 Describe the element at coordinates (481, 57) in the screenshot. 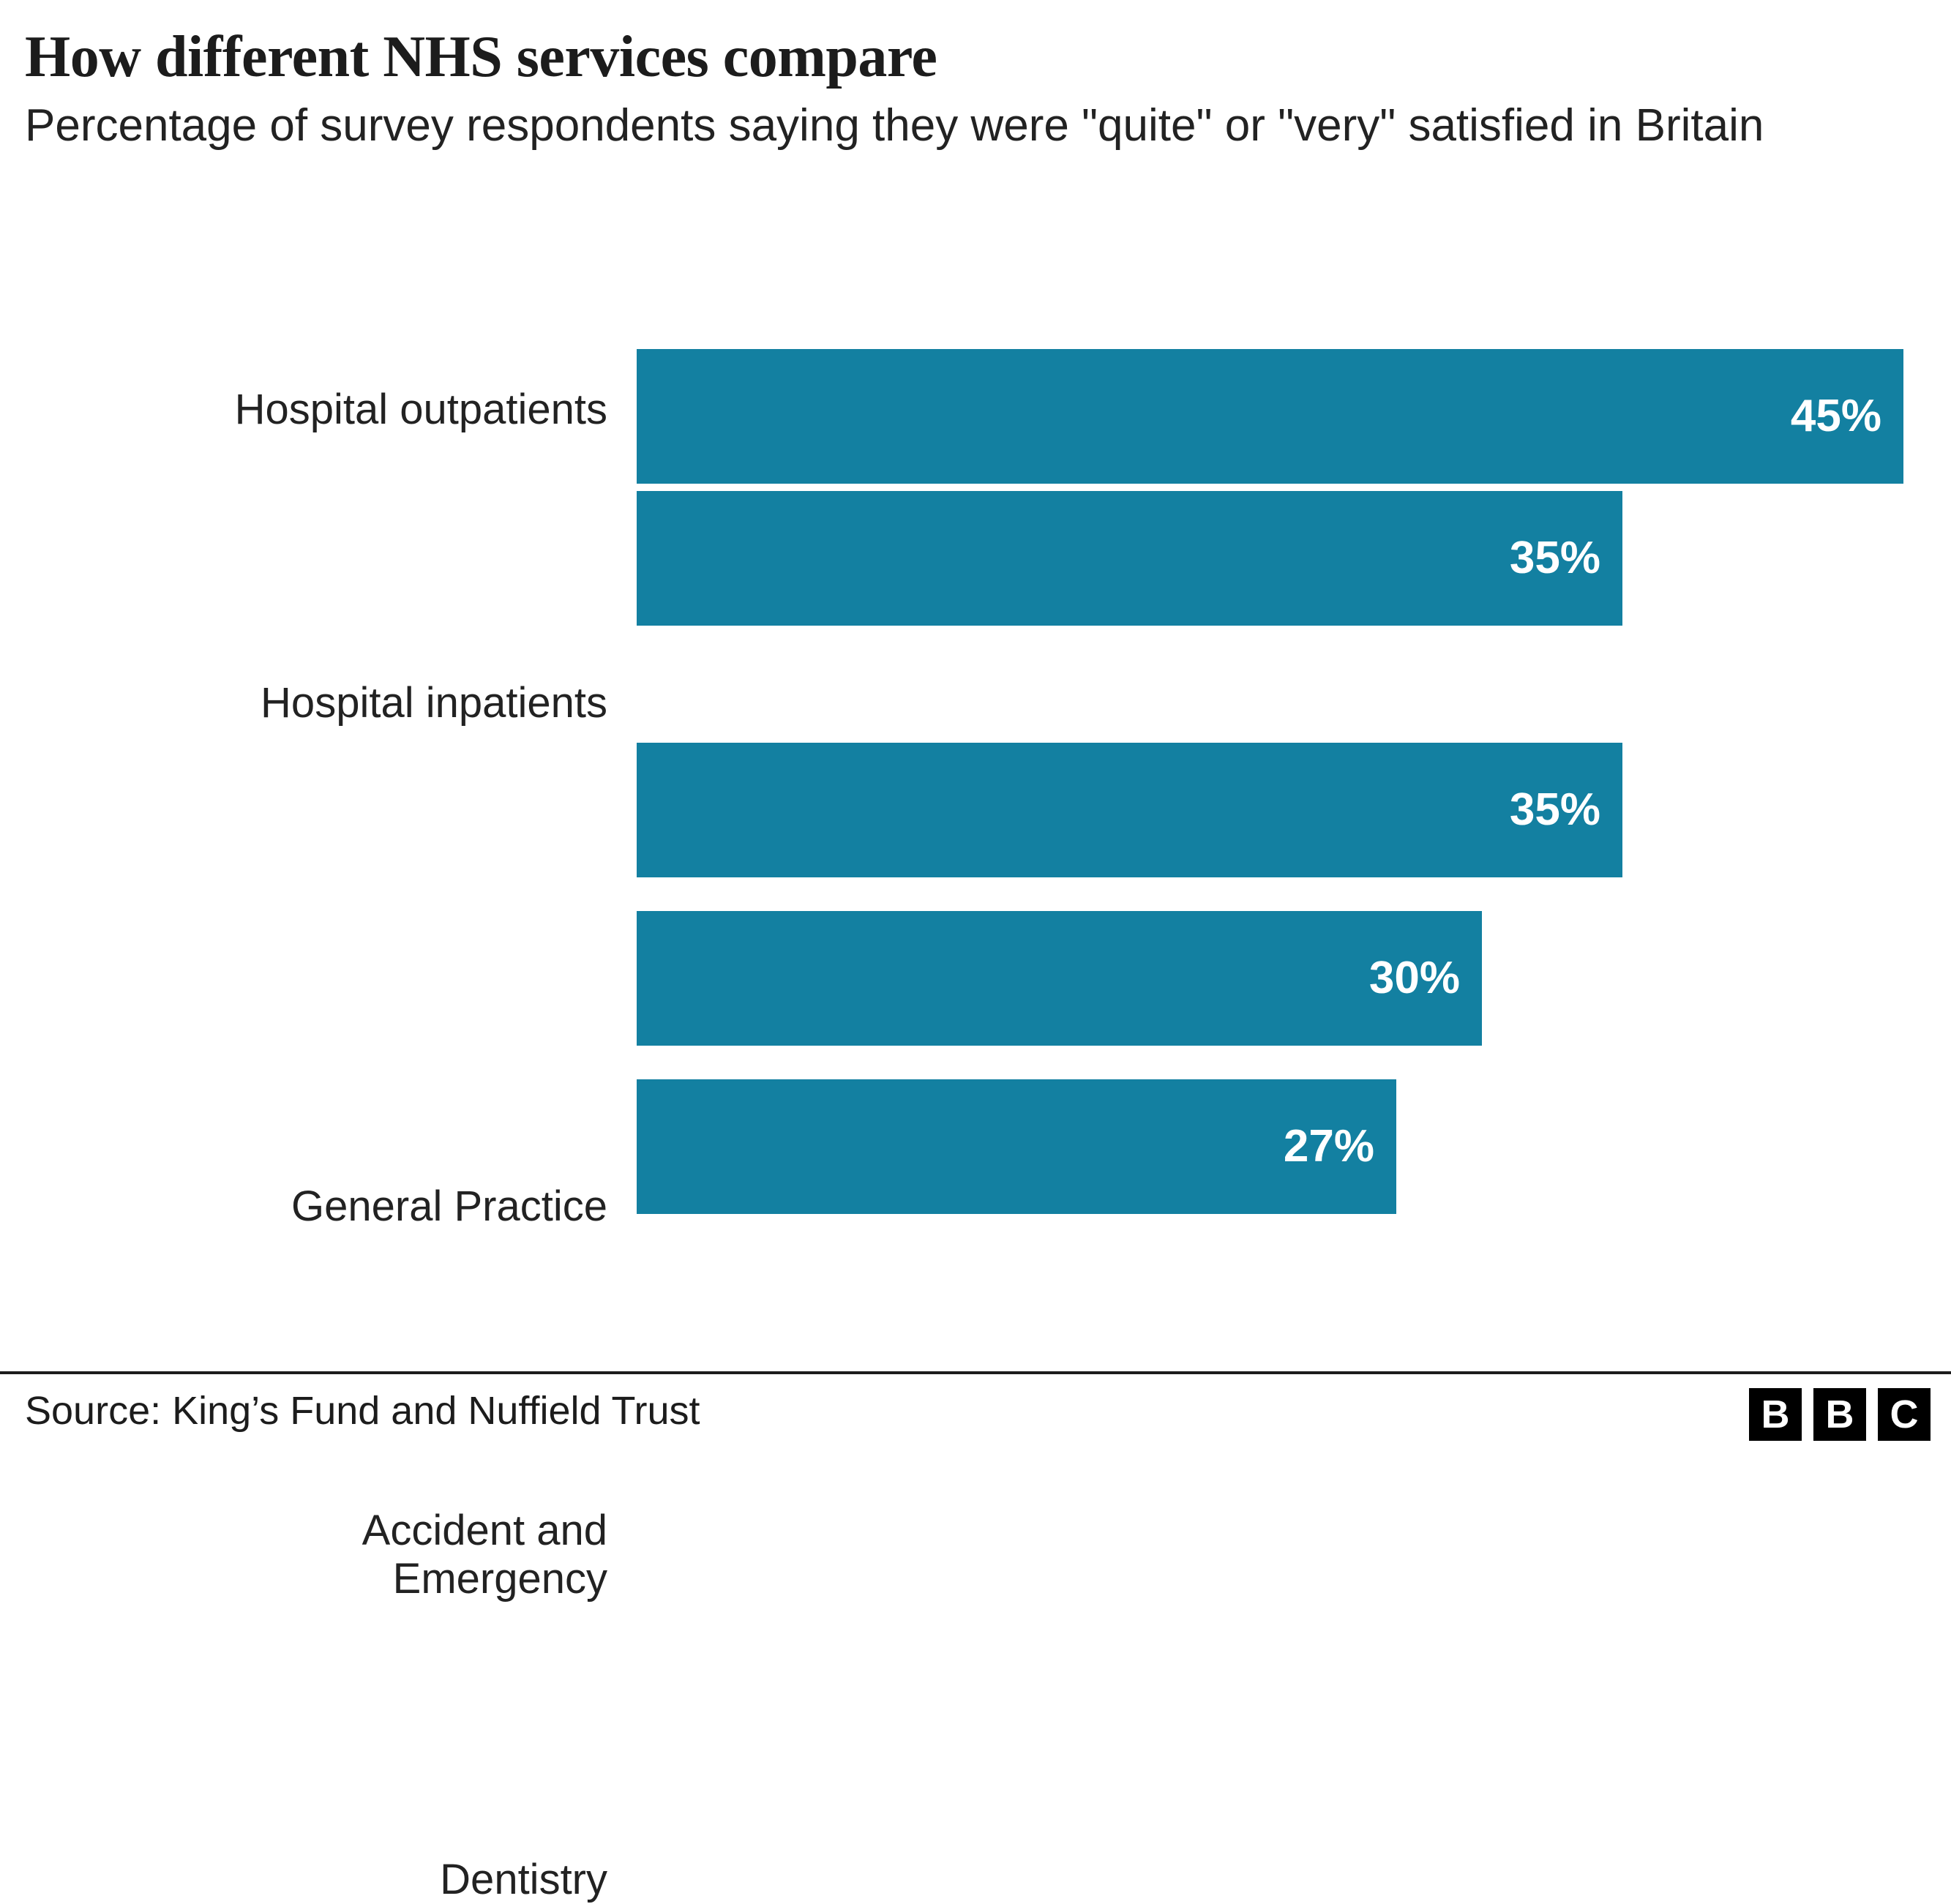

I see `page-title: How different NHS services compare` at that location.